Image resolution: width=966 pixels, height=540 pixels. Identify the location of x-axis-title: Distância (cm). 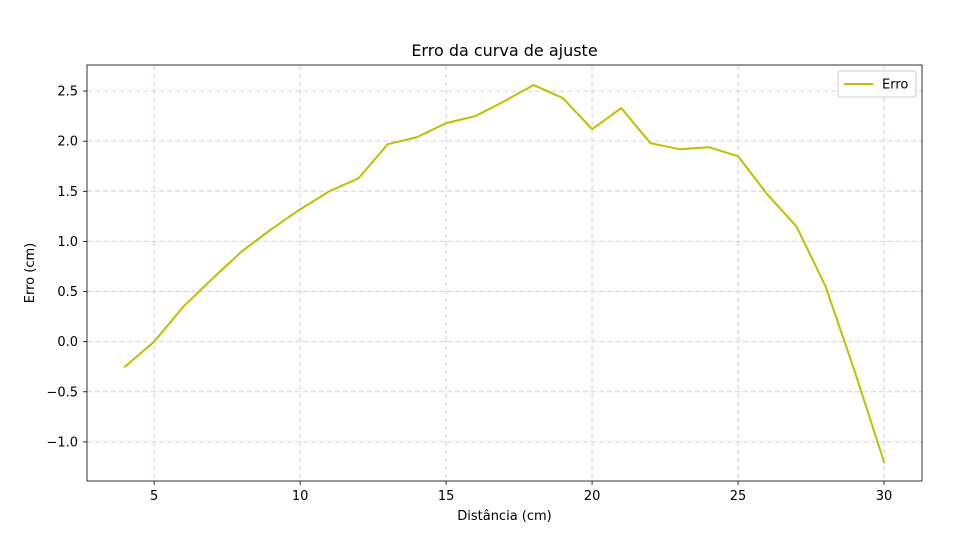
(504, 516).